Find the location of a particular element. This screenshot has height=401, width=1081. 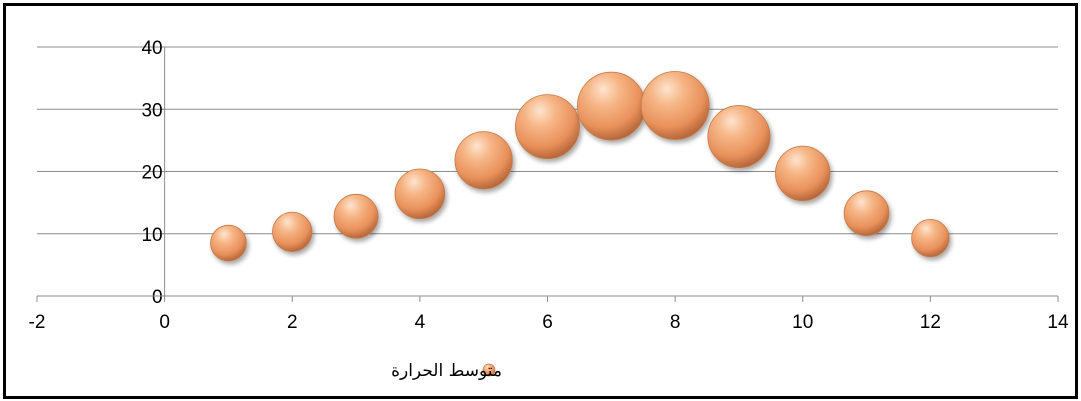

x-tick-label: 6 is located at coordinates (547, 322).